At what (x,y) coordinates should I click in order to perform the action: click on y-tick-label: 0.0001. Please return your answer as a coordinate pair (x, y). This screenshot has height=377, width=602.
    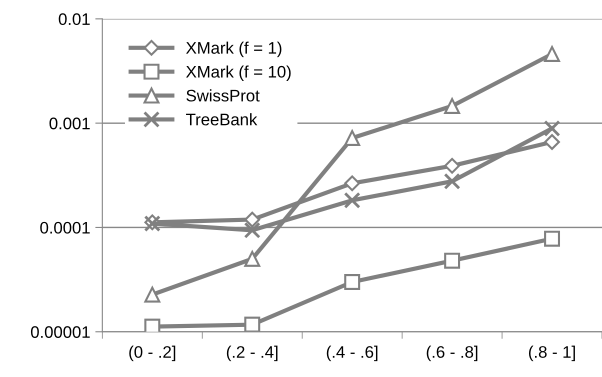
    Looking at the image, I should click on (65, 228).